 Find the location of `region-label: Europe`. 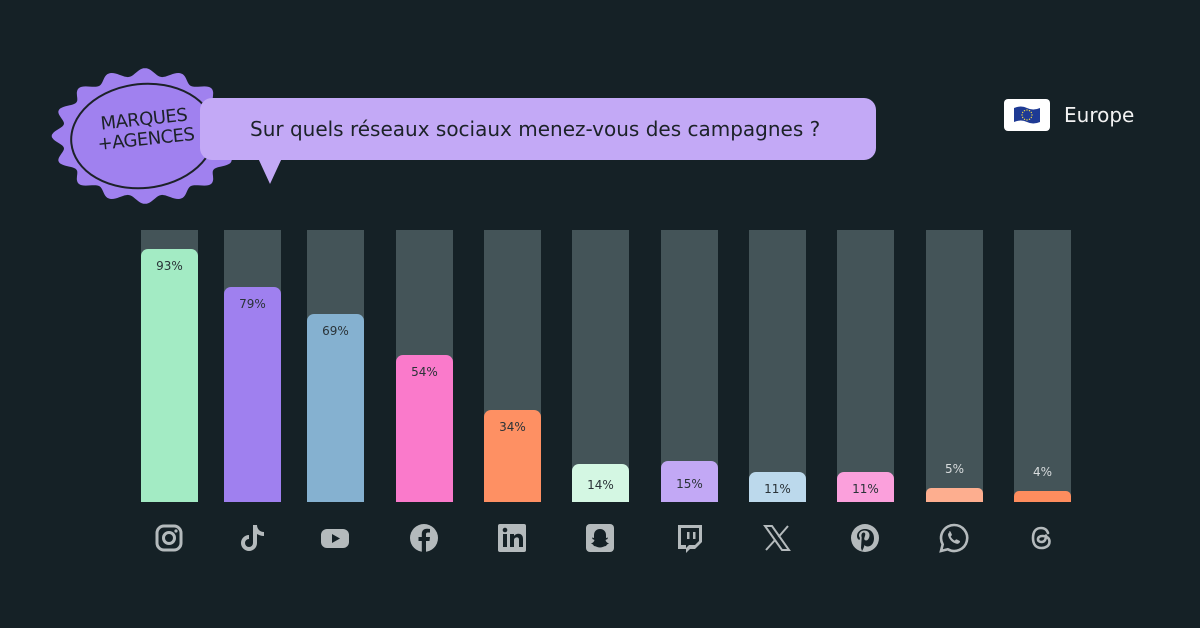

region-label: Europe is located at coordinates (1099, 115).